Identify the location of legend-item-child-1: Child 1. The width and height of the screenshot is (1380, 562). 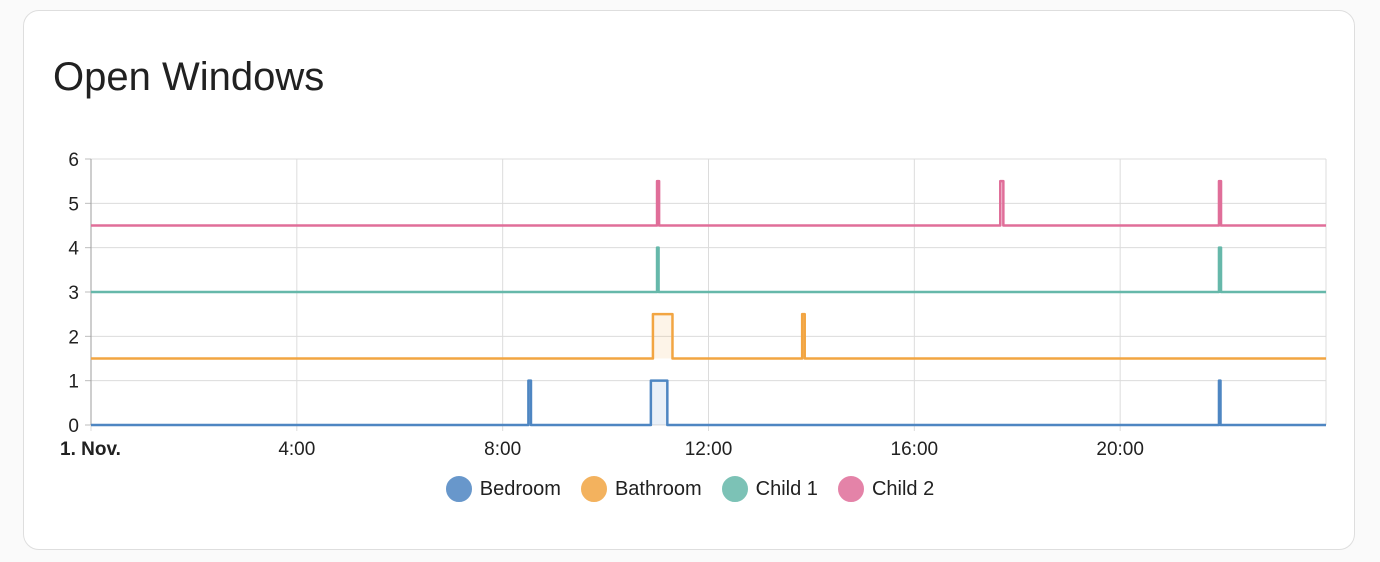
(769, 489).